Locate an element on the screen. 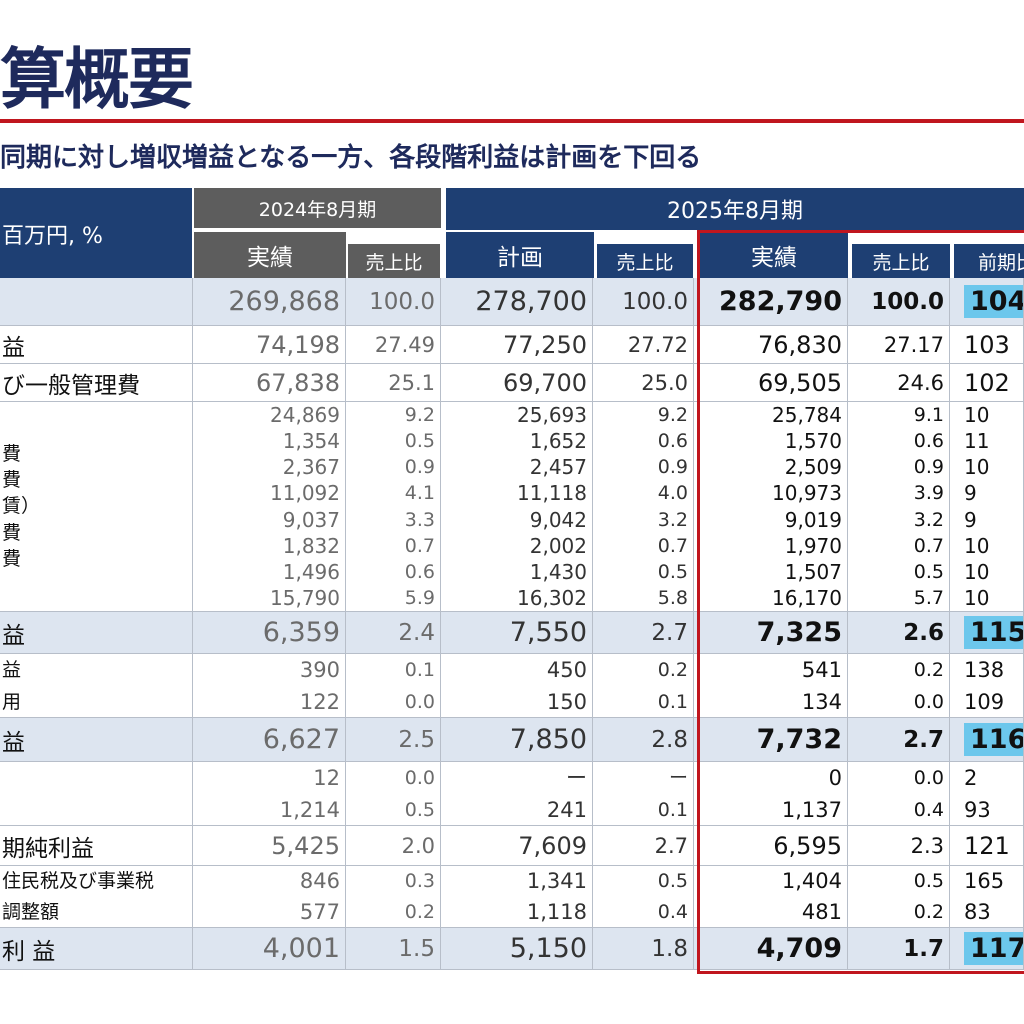 The image size is (1024, 1024). cell-value: 115 is located at coordinates (993, 632).